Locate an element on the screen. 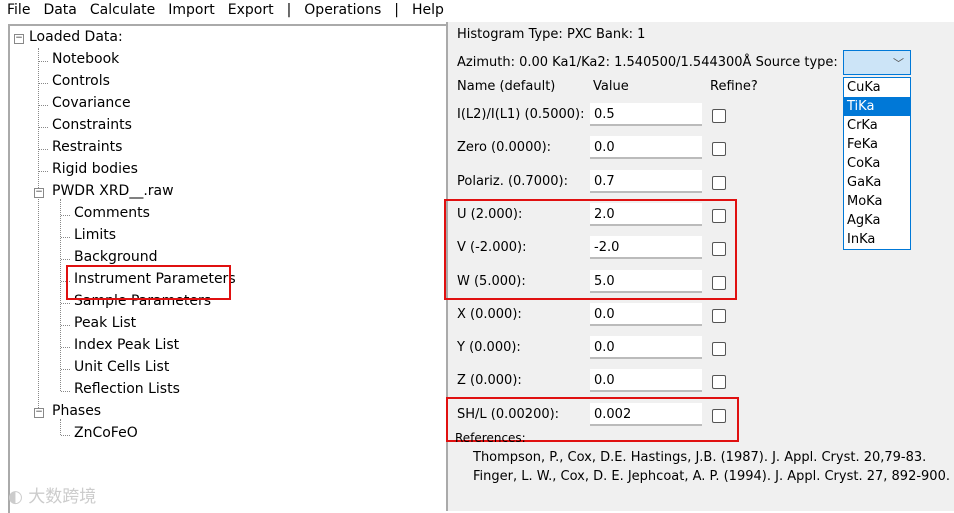  tree-item-background: Background is located at coordinates (116, 257).